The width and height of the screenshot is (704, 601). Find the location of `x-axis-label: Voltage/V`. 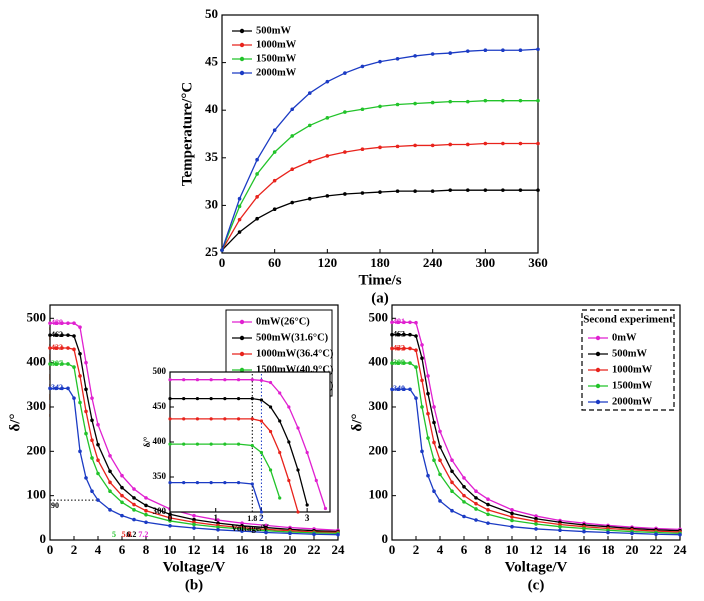

x-axis-label: Voltage/V is located at coordinates (536, 567).